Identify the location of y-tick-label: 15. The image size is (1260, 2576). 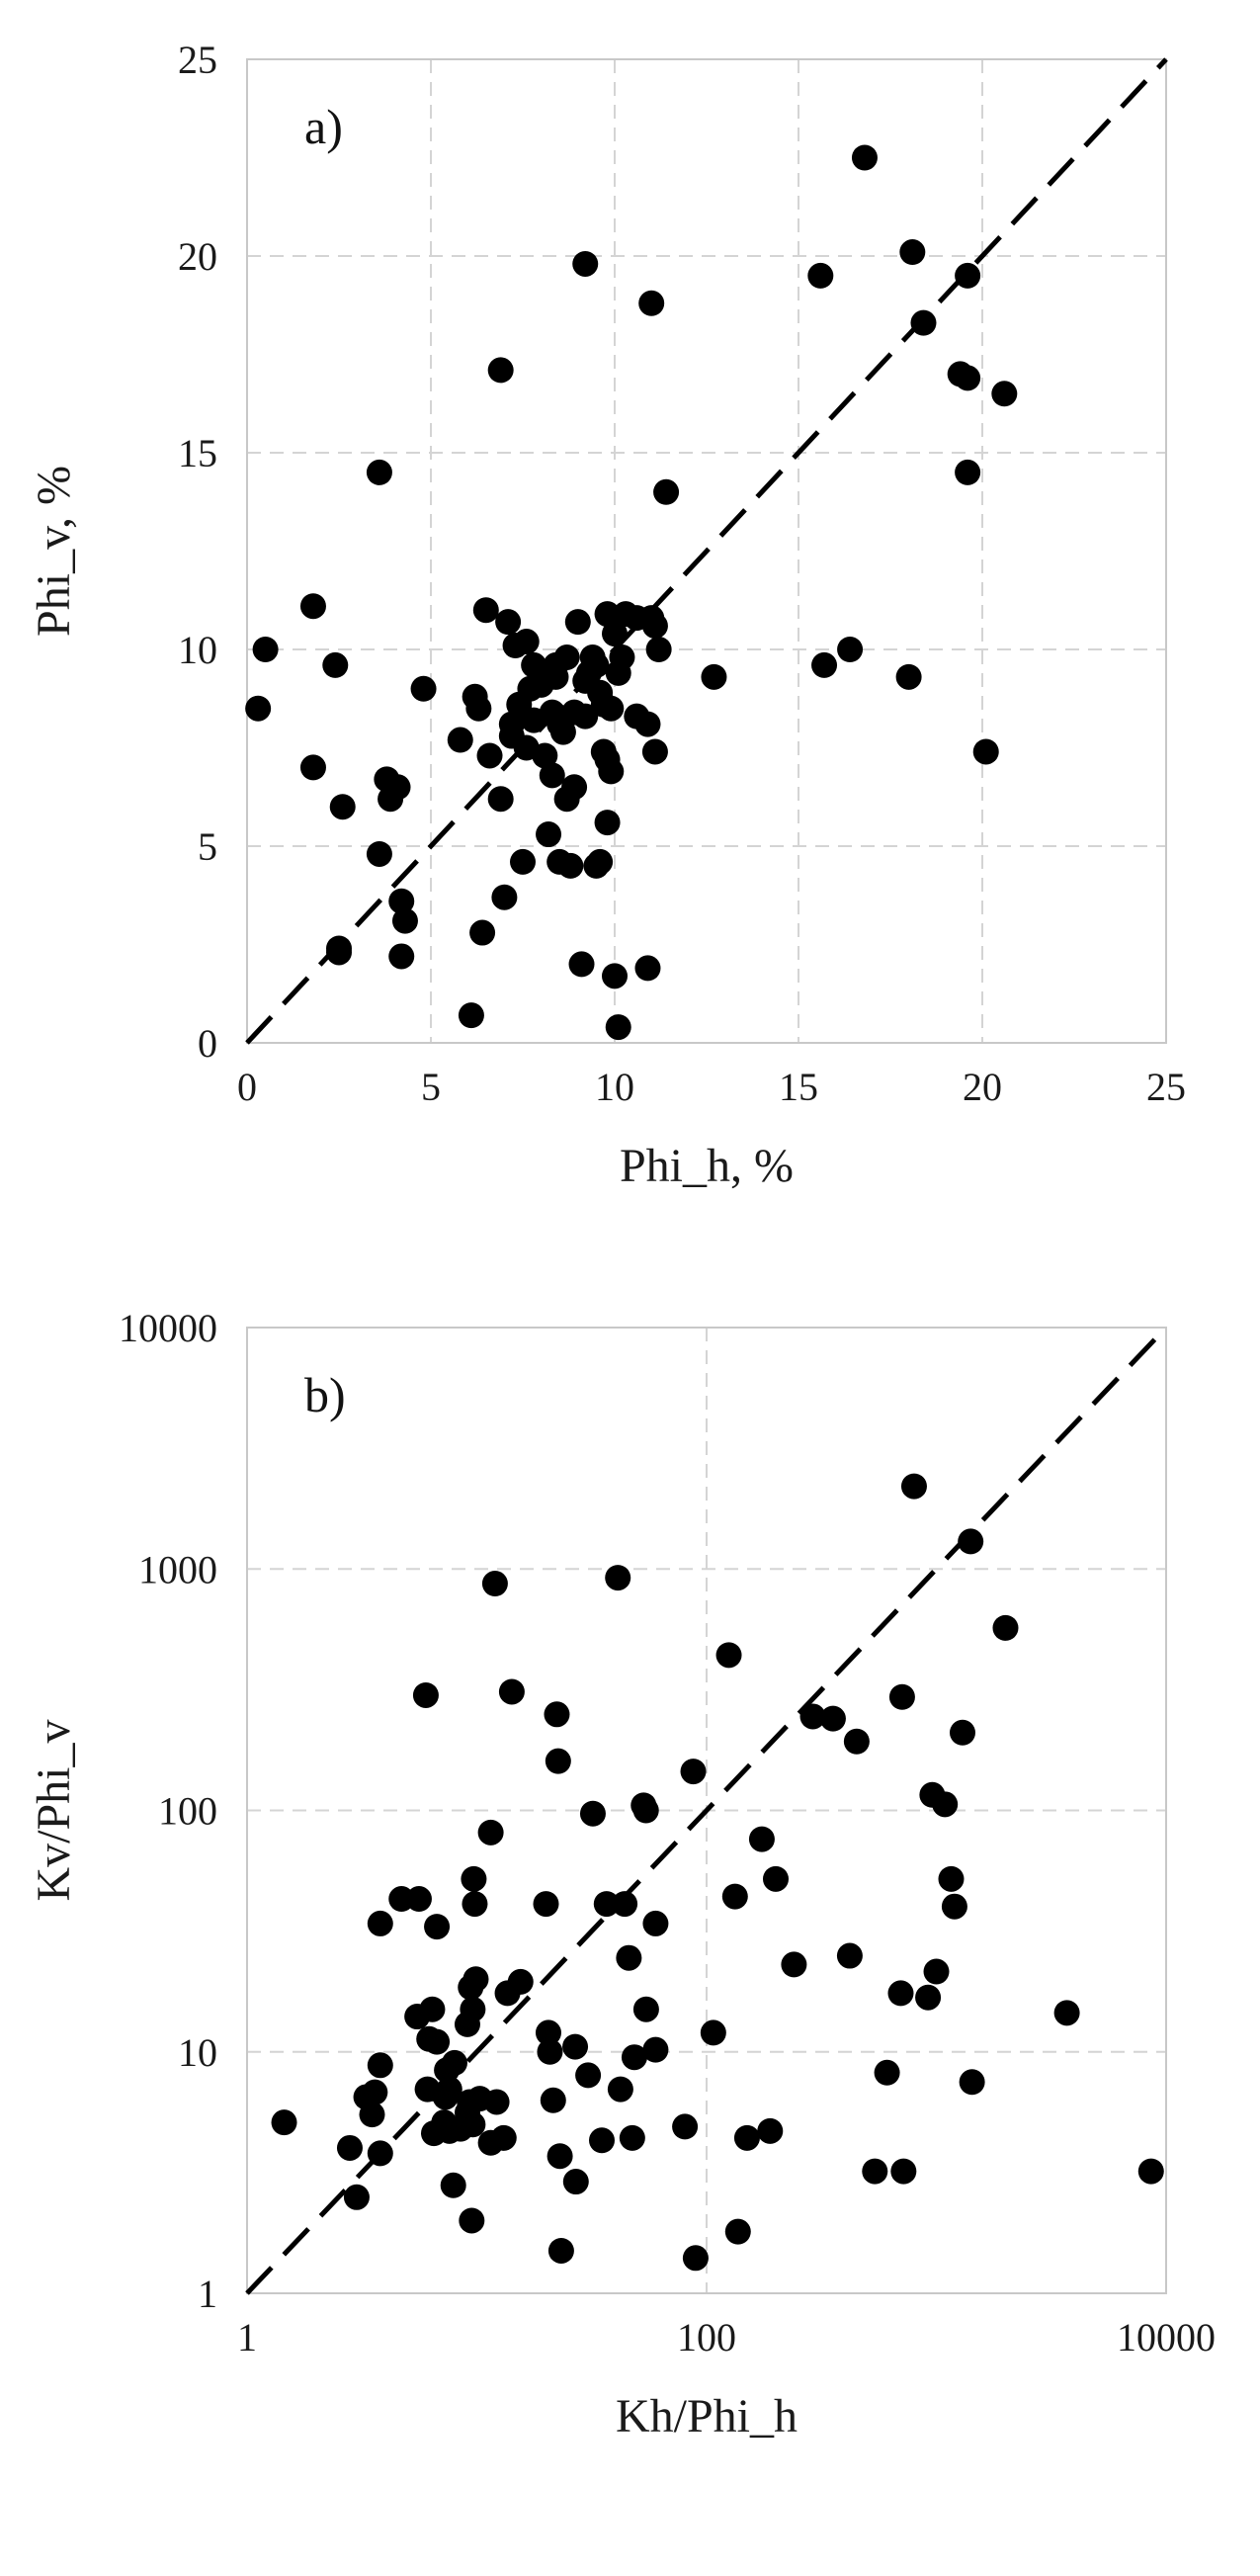
(197, 453).